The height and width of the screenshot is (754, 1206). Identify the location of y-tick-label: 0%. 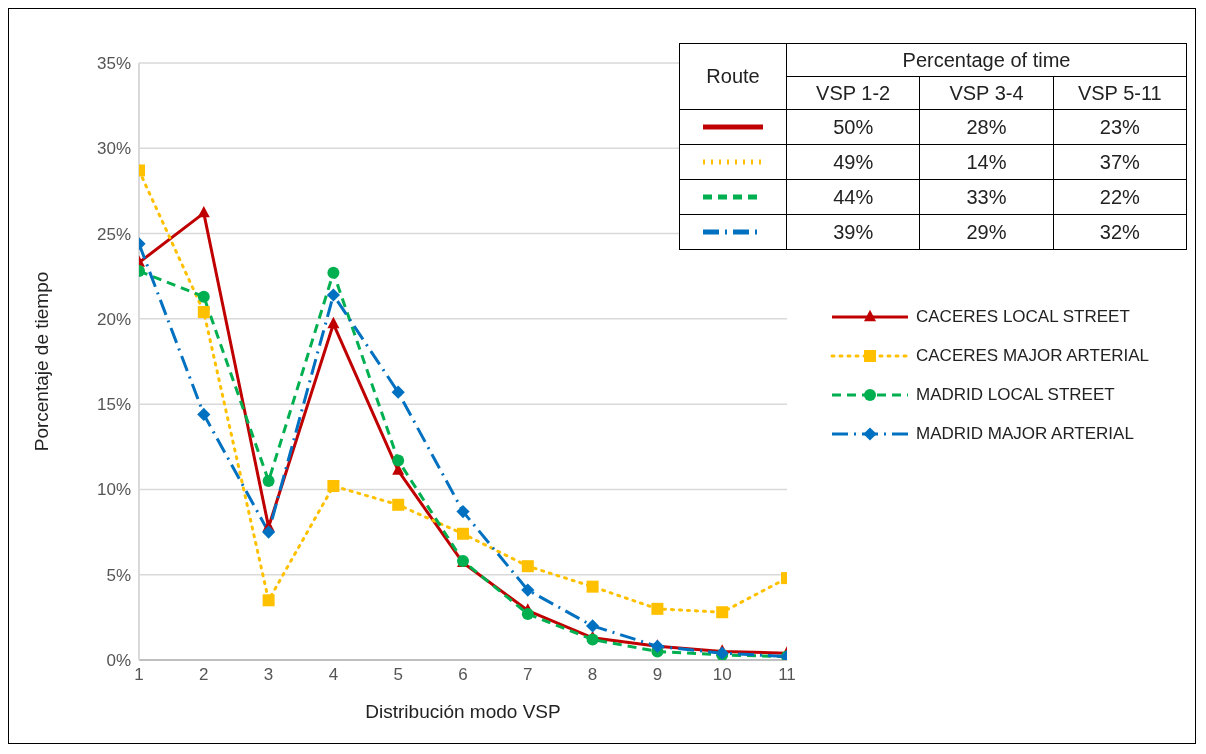
(118, 661).